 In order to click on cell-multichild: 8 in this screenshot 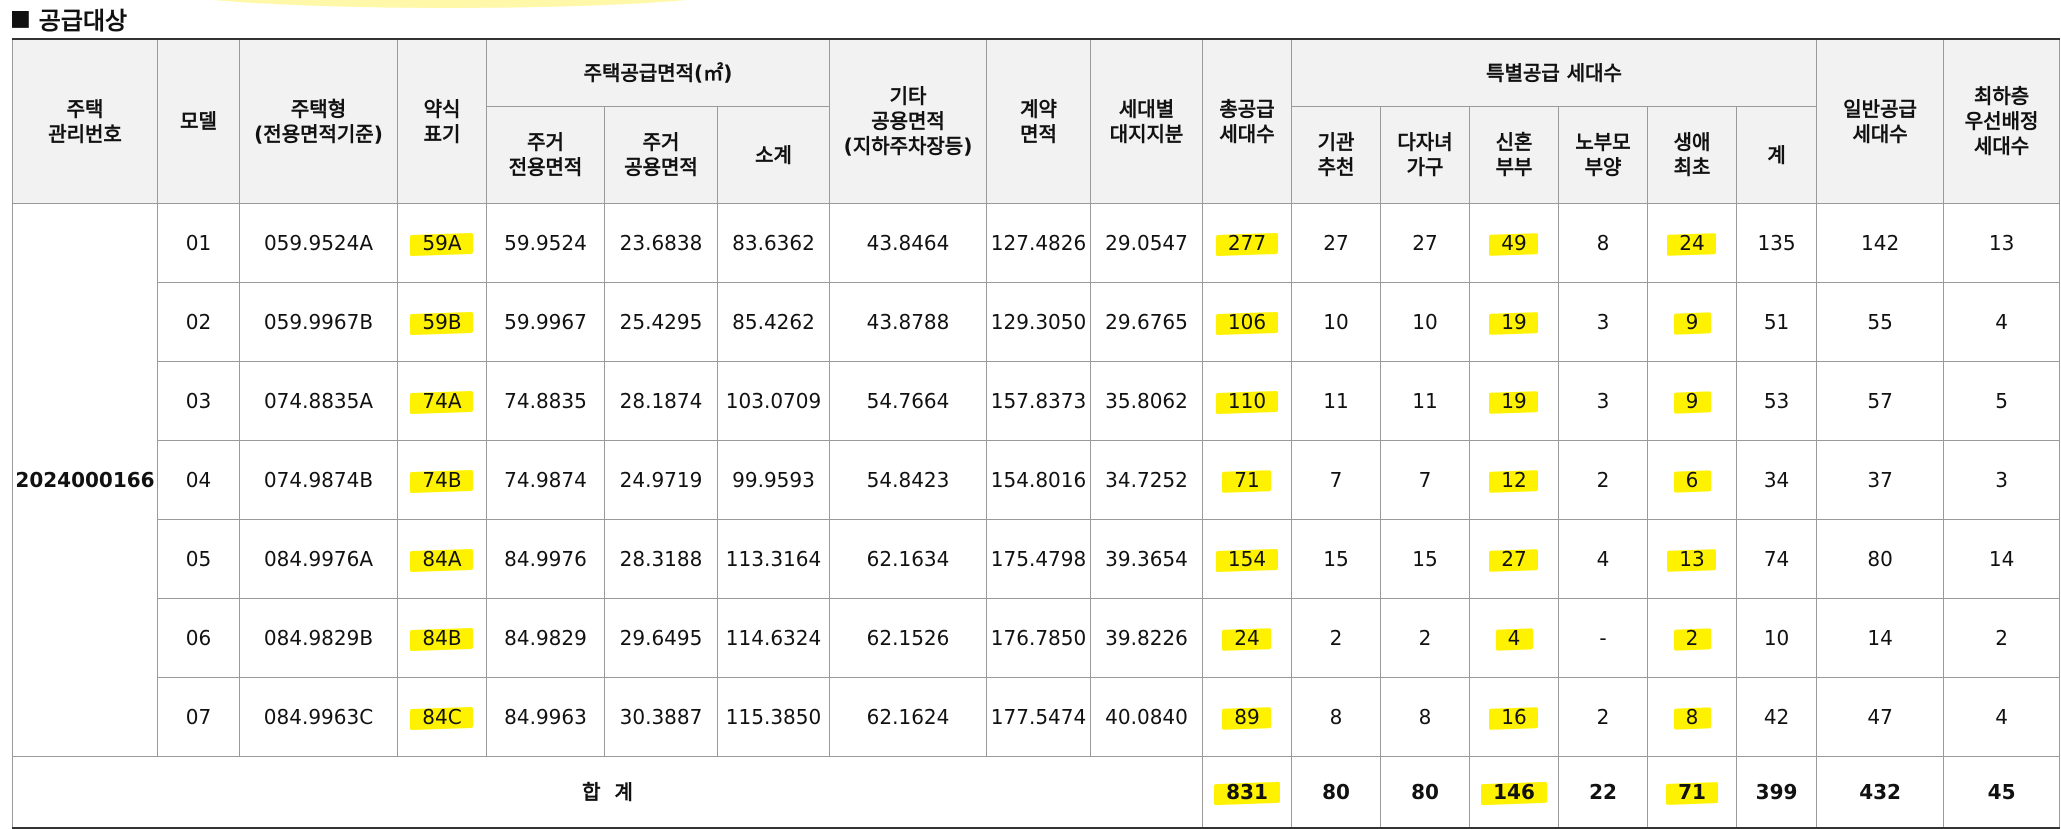, I will do `click(1425, 717)`.